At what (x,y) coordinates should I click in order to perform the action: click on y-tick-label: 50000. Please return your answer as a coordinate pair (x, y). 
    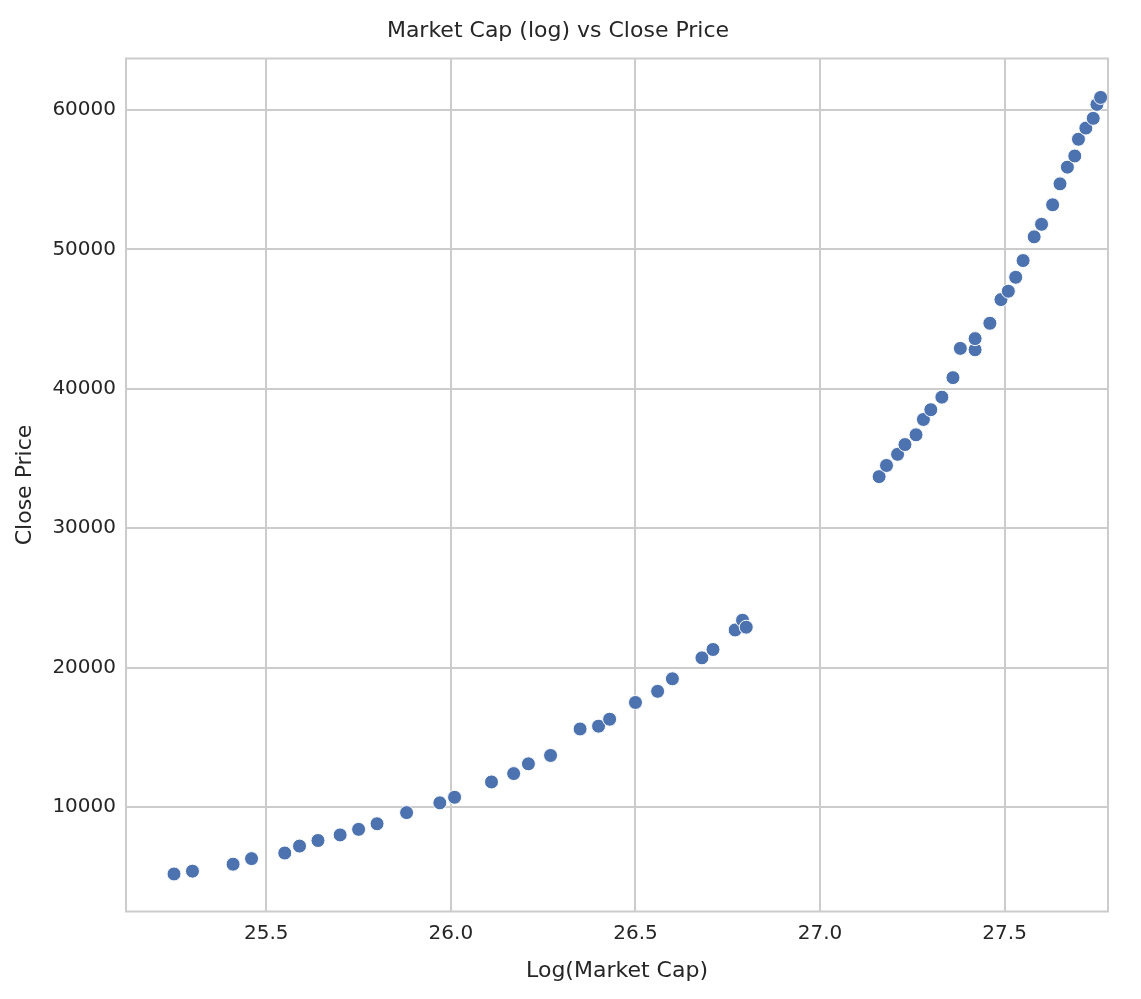
    Looking at the image, I should click on (84, 247).